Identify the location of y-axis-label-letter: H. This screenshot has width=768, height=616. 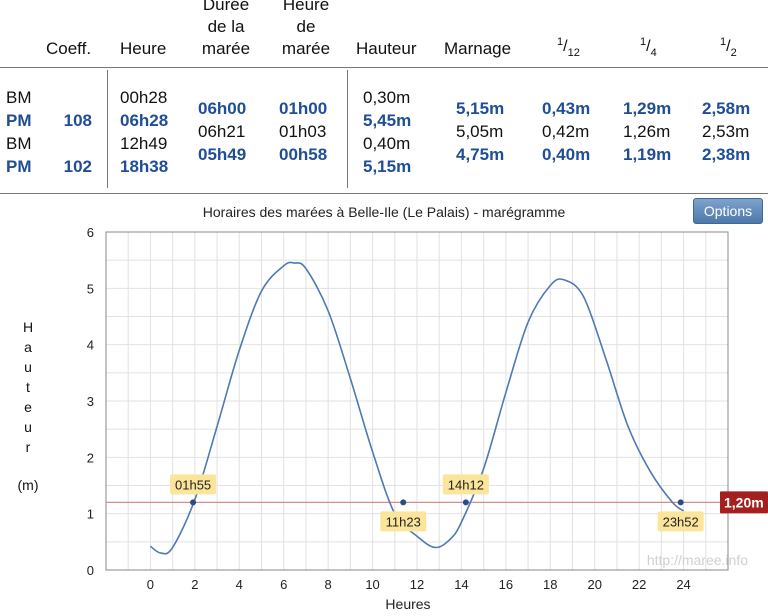
(28, 327).